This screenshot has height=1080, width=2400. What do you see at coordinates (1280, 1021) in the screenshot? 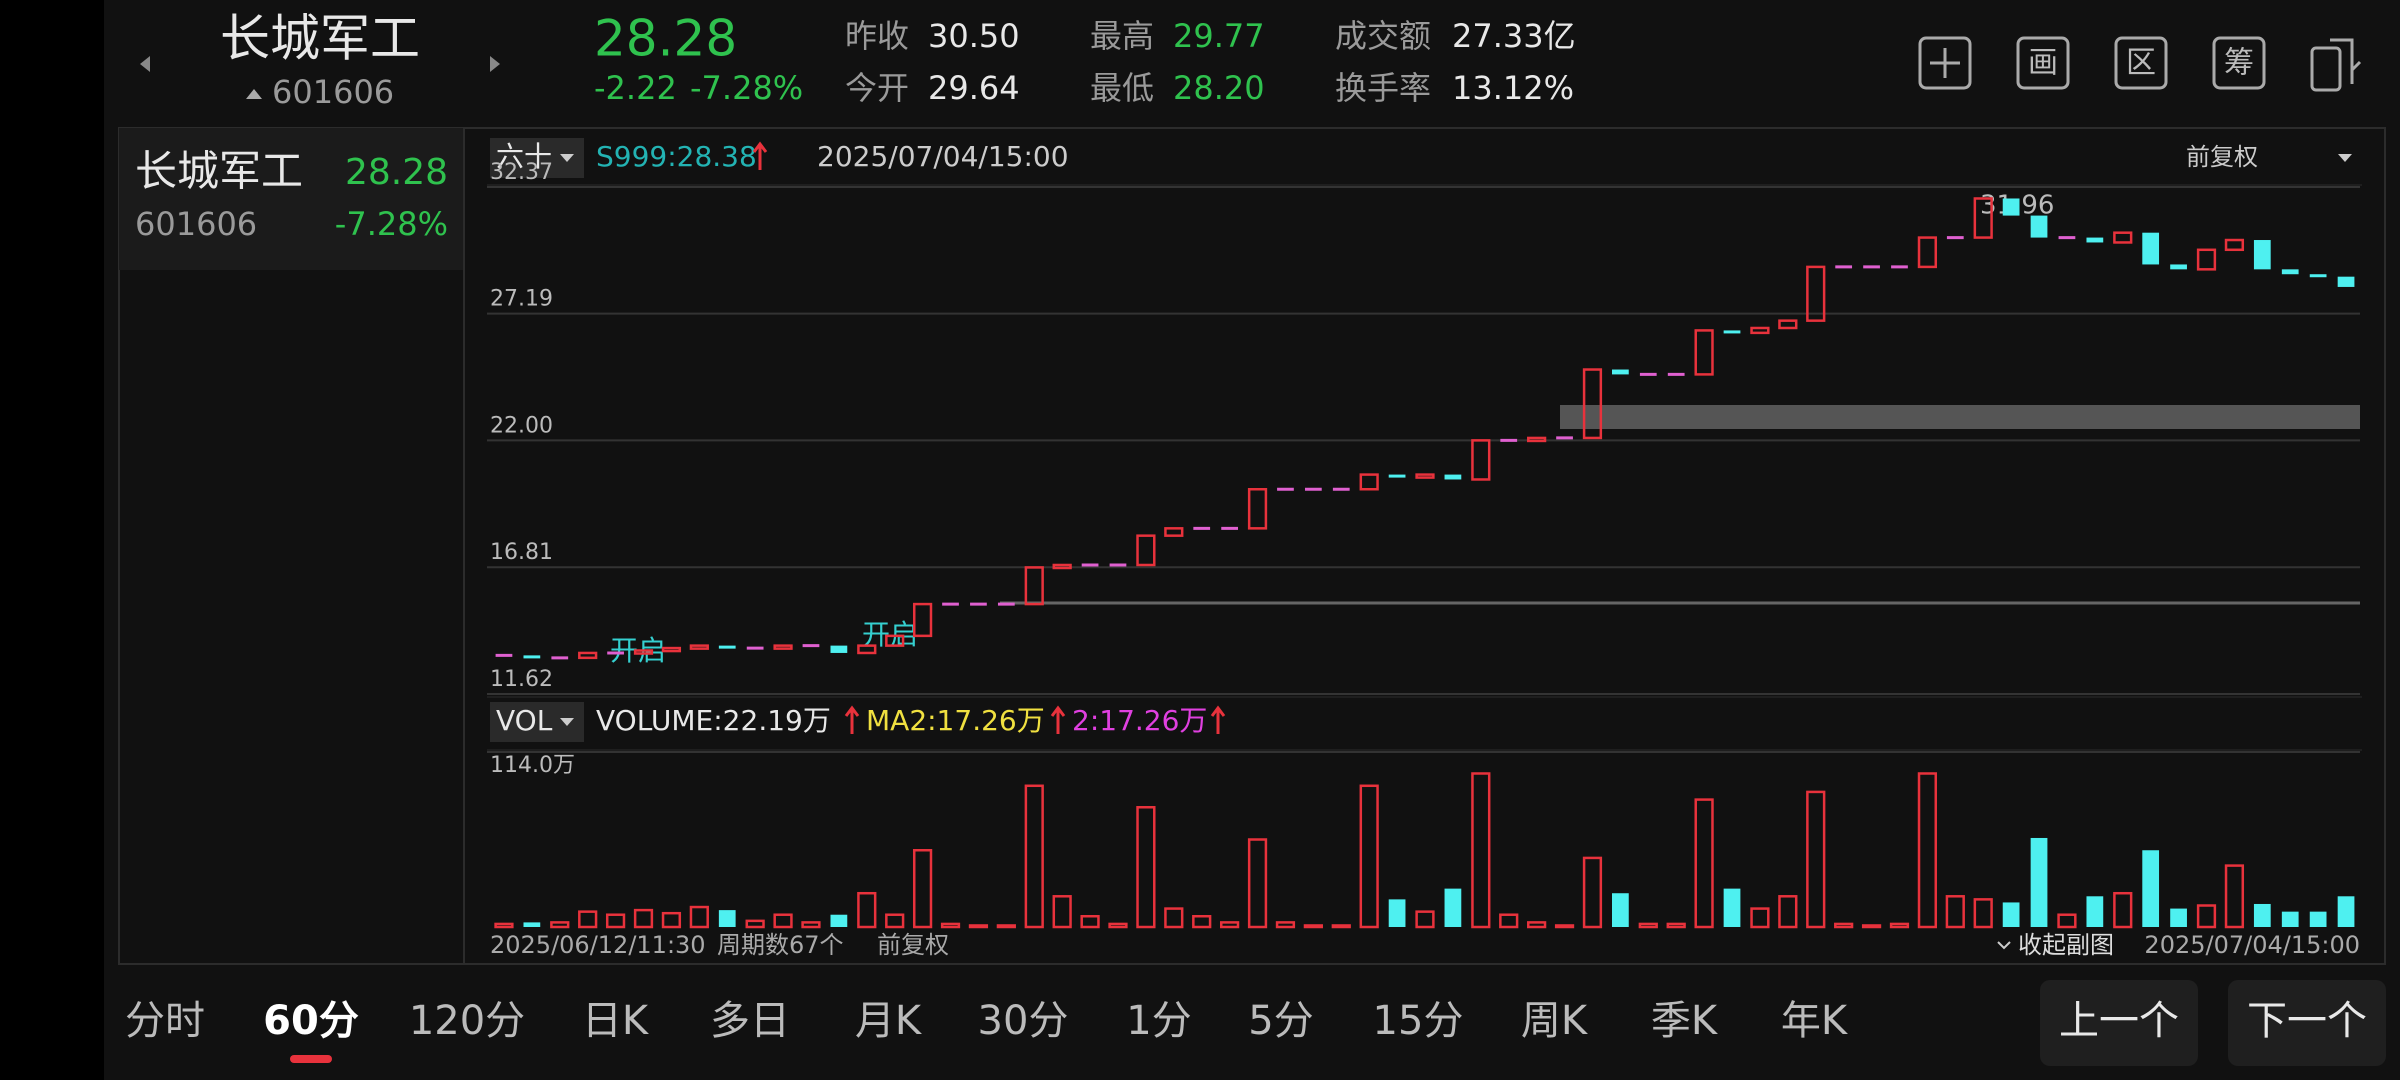
I see `tab: 5分` at bounding box center [1280, 1021].